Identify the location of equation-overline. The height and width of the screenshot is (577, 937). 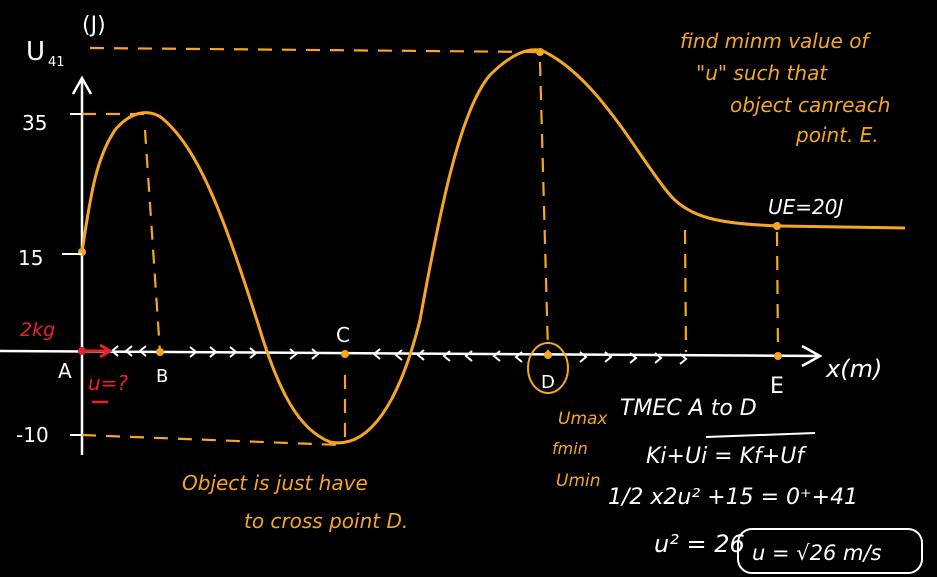
(760, 435).